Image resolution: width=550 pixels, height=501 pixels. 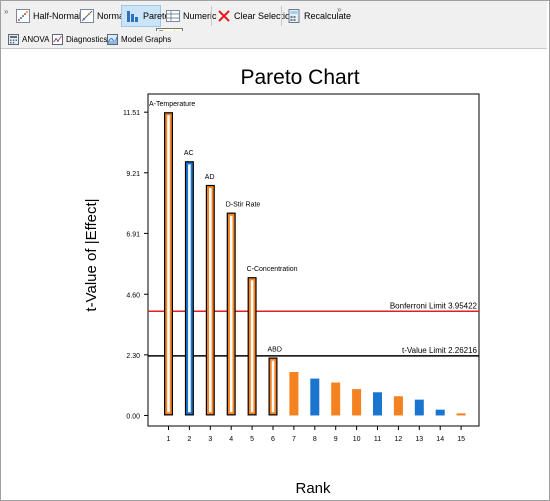 I want to click on pareto-chart-icon, so click(x=133, y=16).